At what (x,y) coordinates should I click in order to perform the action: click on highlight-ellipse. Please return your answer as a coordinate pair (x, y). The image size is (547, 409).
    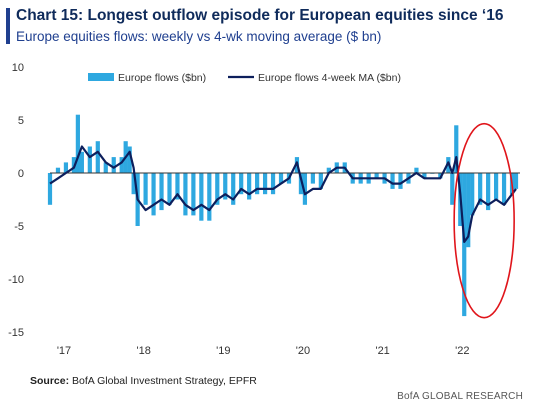
    Looking at the image, I should click on (484, 220).